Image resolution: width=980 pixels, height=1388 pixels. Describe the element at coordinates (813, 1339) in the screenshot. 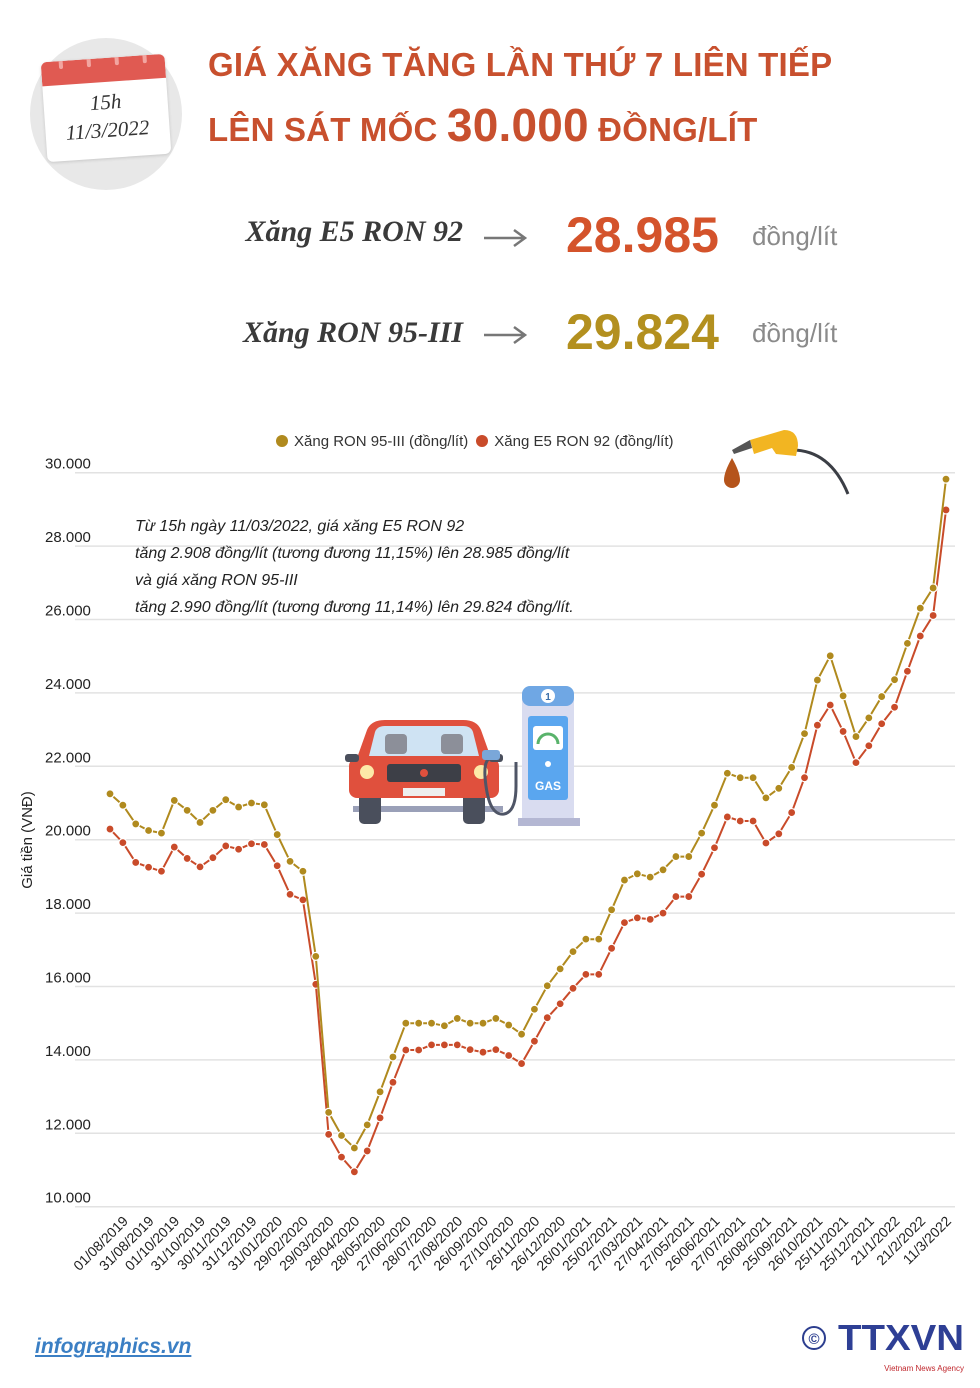

I see `copyright-symbol: ©` at that location.